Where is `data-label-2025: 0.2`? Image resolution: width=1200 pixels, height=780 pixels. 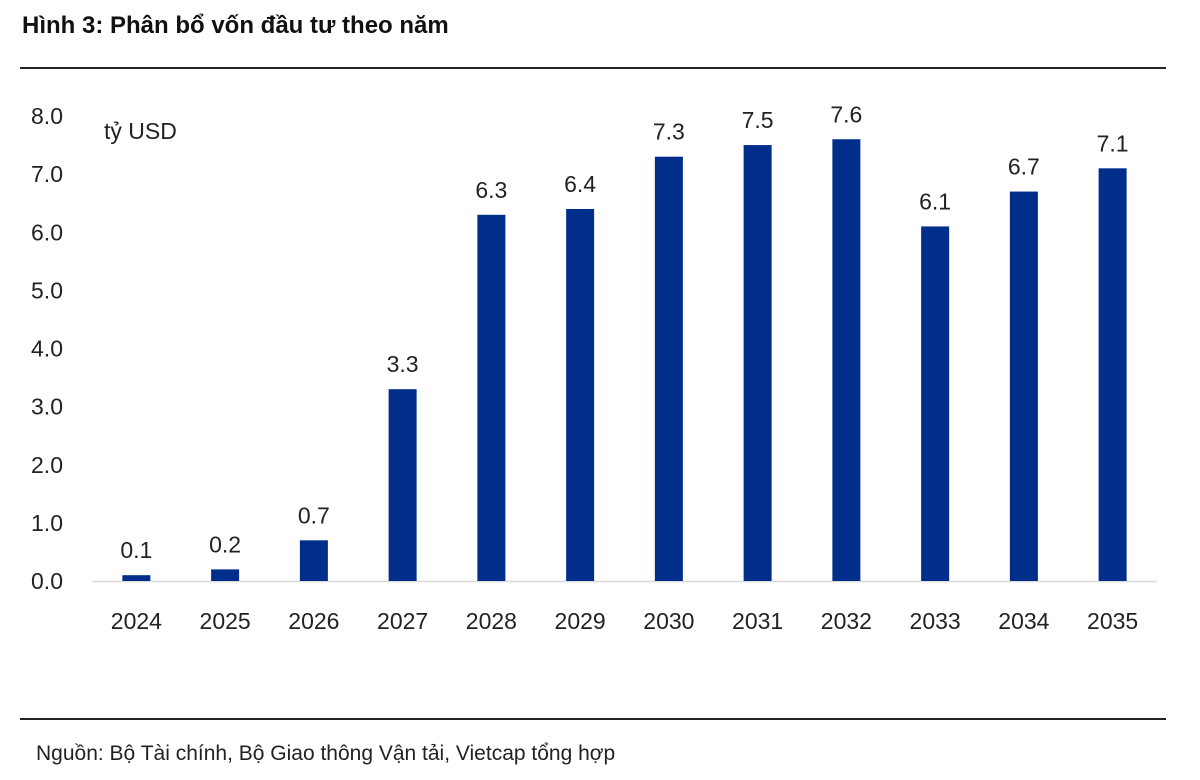
data-label-2025: 0.2 is located at coordinates (225, 544).